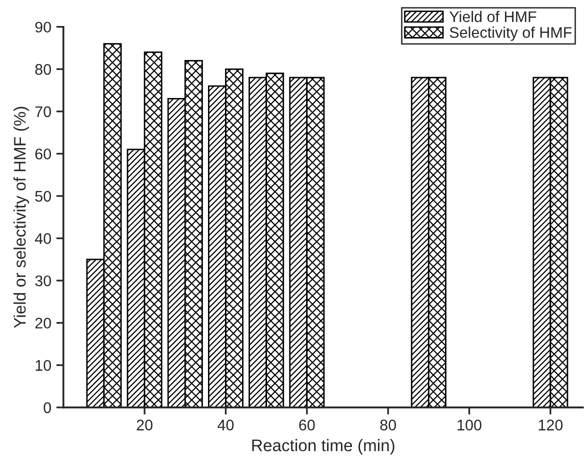 This screenshot has width=587, height=463. Describe the element at coordinates (43, 154) in the screenshot. I see `y-tick-label: 60` at that location.